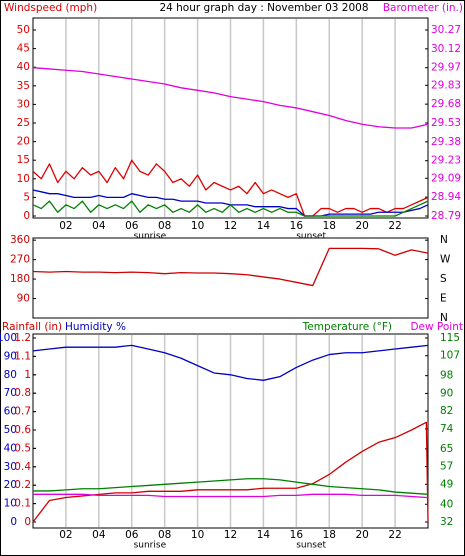 The height and width of the screenshot is (556, 465). I want to click on plot-frame, so click(230, 278).